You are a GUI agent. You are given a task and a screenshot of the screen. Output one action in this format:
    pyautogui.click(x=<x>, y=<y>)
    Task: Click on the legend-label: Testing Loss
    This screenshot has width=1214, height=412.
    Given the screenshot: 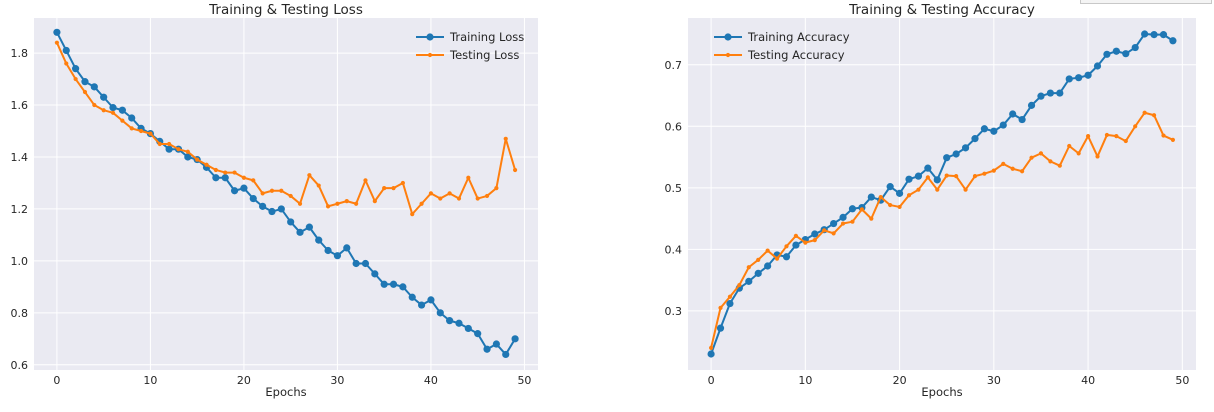 What is the action you would take?
    pyautogui.click(x=484, y=55)
    